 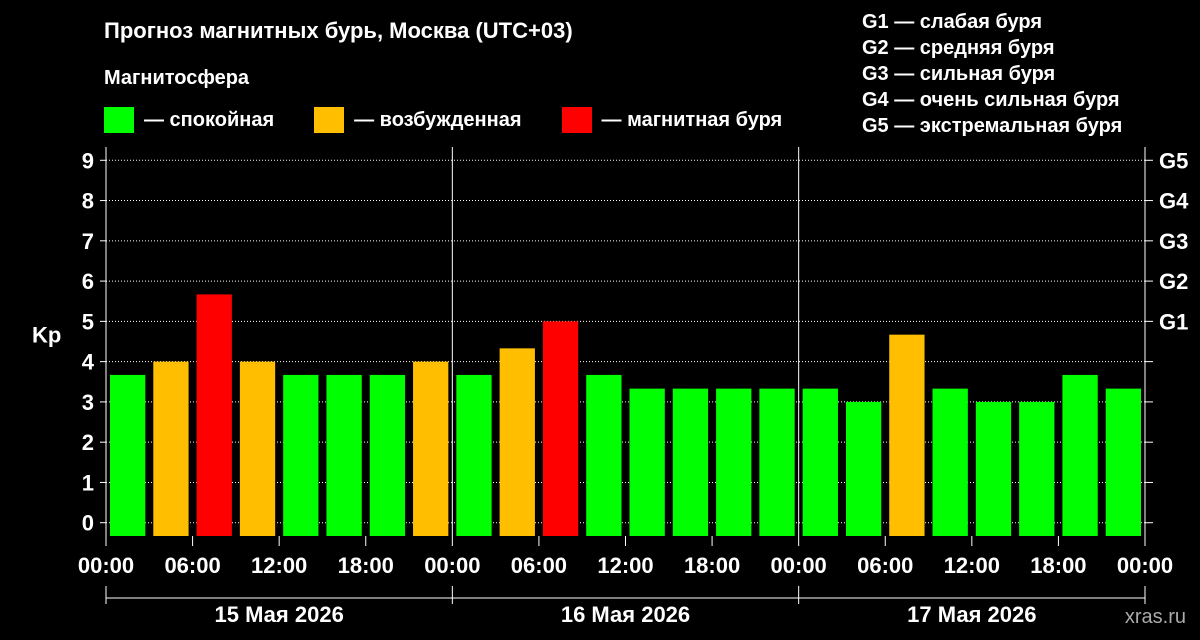 I want to click on y-tick-label: 4, so click(x=88, y=362).